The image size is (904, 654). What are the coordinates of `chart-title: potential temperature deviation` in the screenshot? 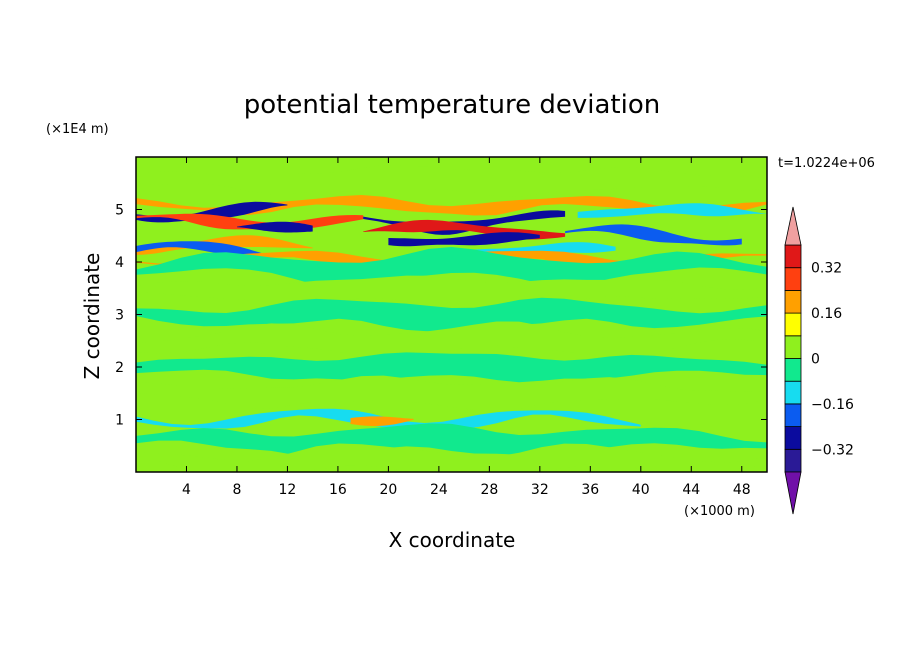 It's located at (452, 105).